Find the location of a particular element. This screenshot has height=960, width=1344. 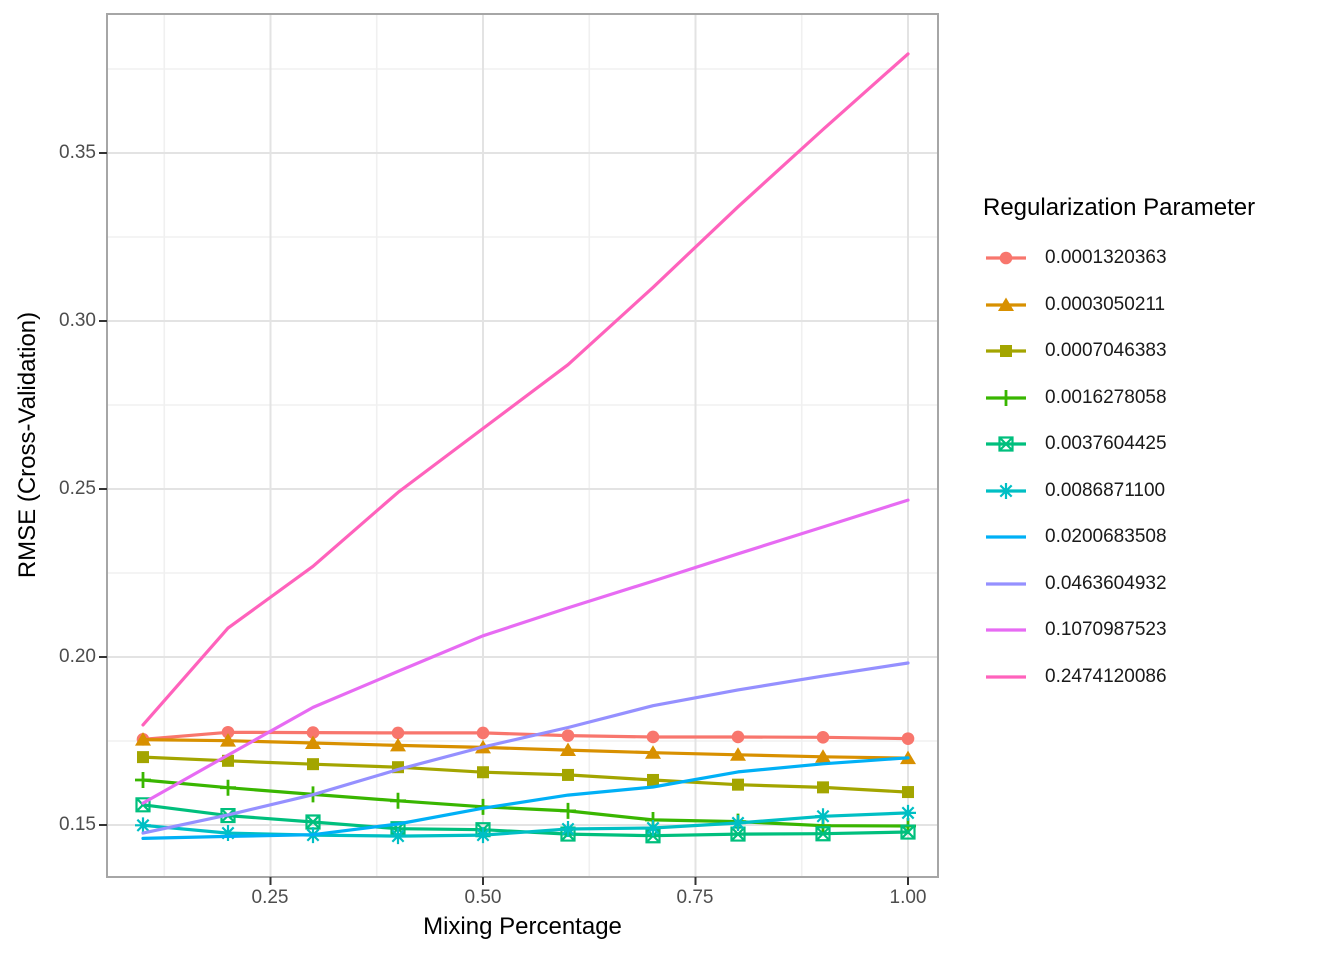

y-tick-label: 0.35 is located at coordinates (77, 152).